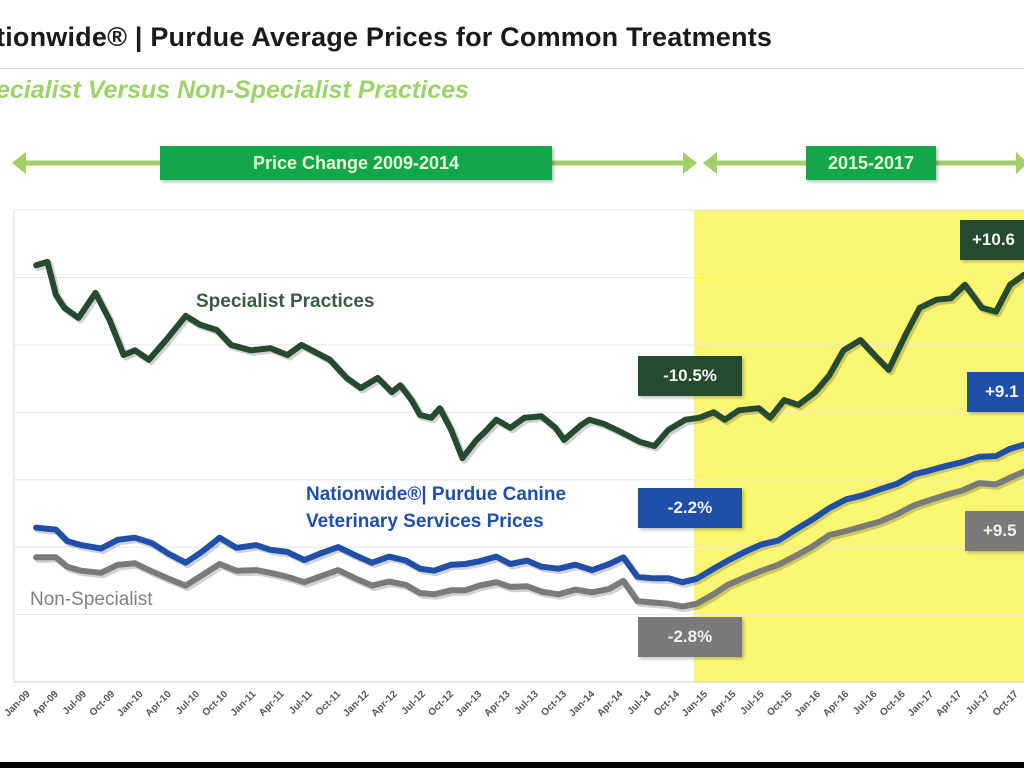 This screenshot has height=768, width=1024. Describe the element at coordinates (949, 704) in the screenshot. I see `x-tick-label: Apr-17` at that location.